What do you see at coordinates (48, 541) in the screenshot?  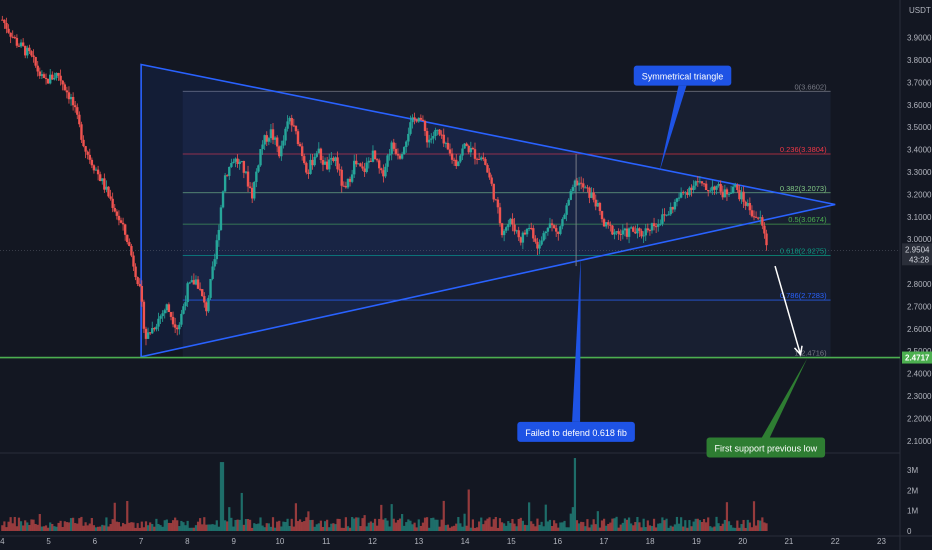 I see `time-tick-label: 5` at bounding box center [48, 541].